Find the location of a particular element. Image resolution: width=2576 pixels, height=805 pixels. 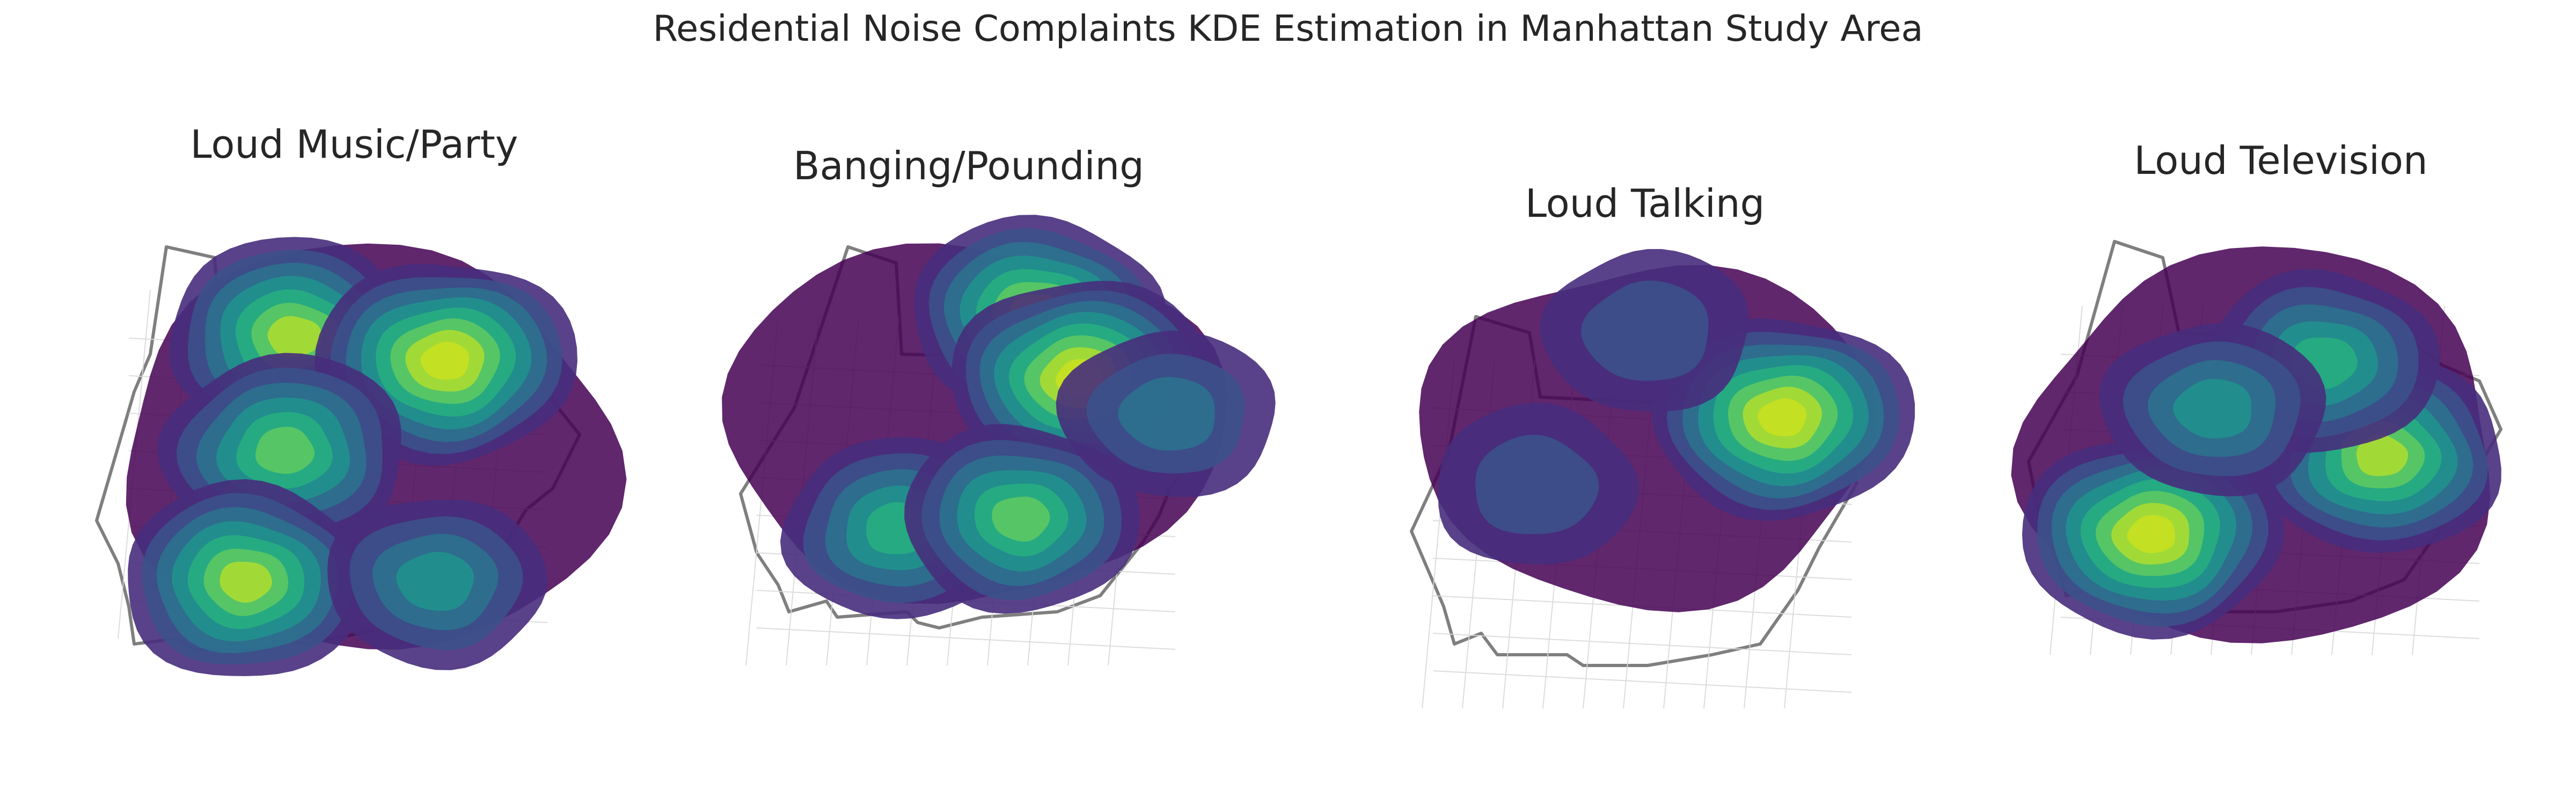

kde-panel-2: Banging/Pounding is located at coordinates (999, 404).